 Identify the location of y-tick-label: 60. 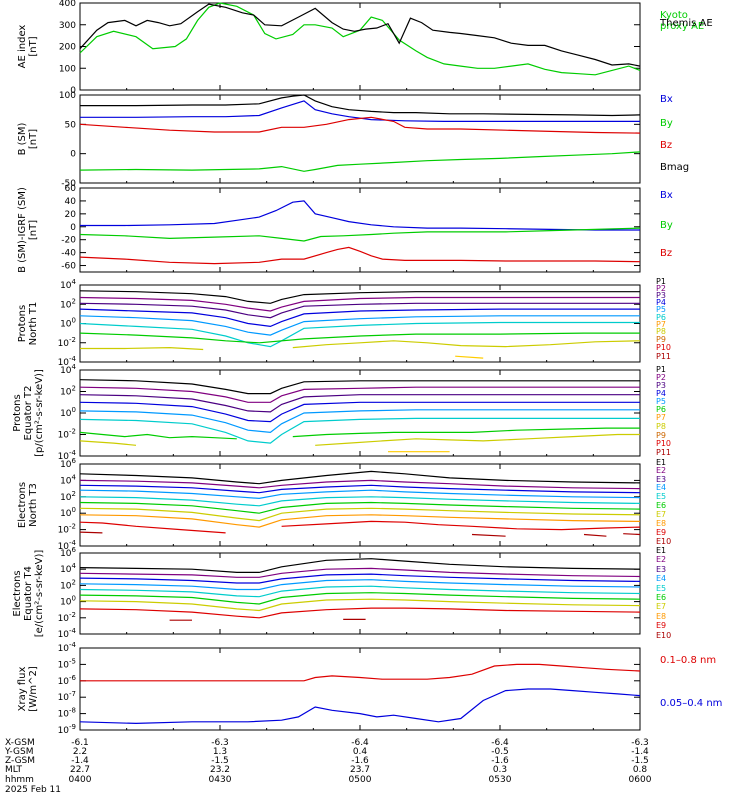
(71, 189).